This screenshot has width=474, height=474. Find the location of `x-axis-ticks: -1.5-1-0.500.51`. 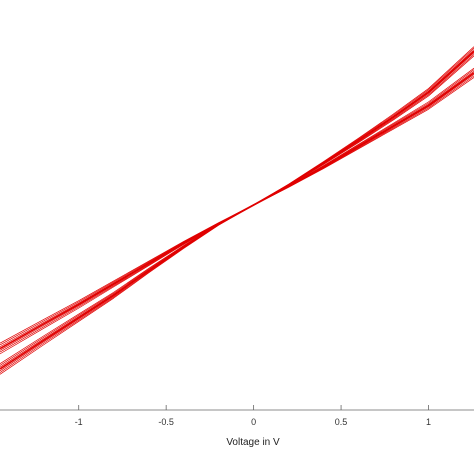

x-axis-ticks: -1.5-1-0.500.51 is located at coordinates (253, 416).